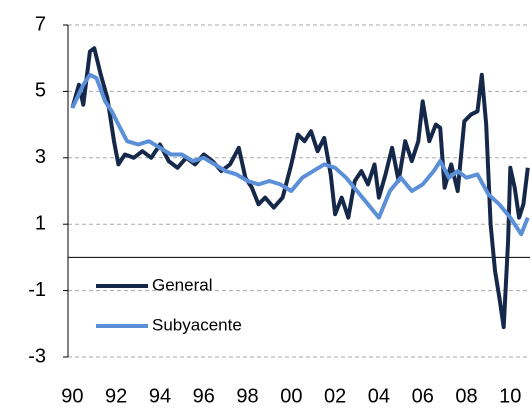 The height and width of the screenshot is (408, 532). Describe the element at coordinates (40, 223) in the screenshot. I see `y-tick-label: 1` at that location.